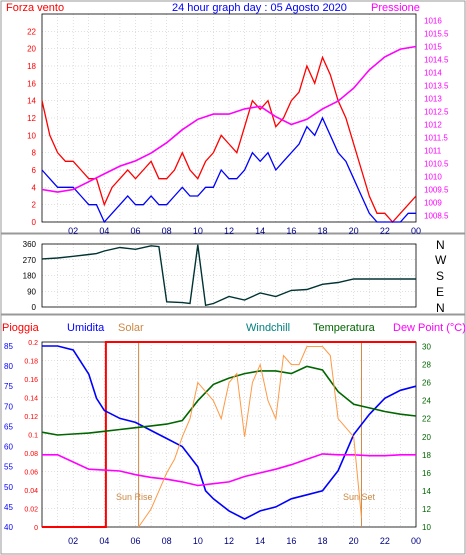 The width and height of the screenshot is (466, 555). What do you see at coordinates (34, 205) in the screenshot?
I see `wind-y-tick-label: 2` at bounding box center [34, 205].